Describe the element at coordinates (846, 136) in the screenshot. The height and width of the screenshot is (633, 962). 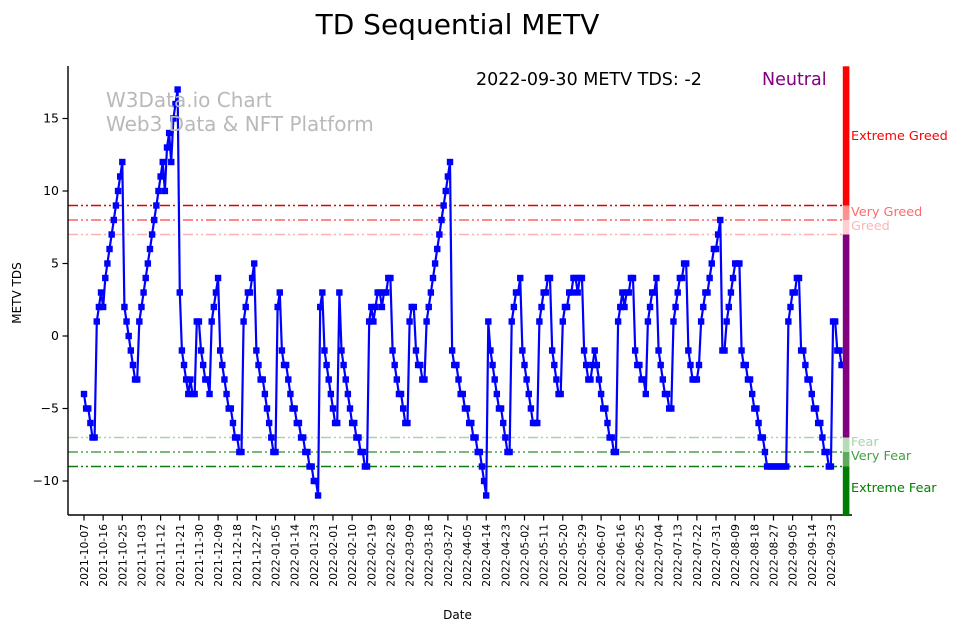
I see `sentiment-bar-extreme-greed` at that location.